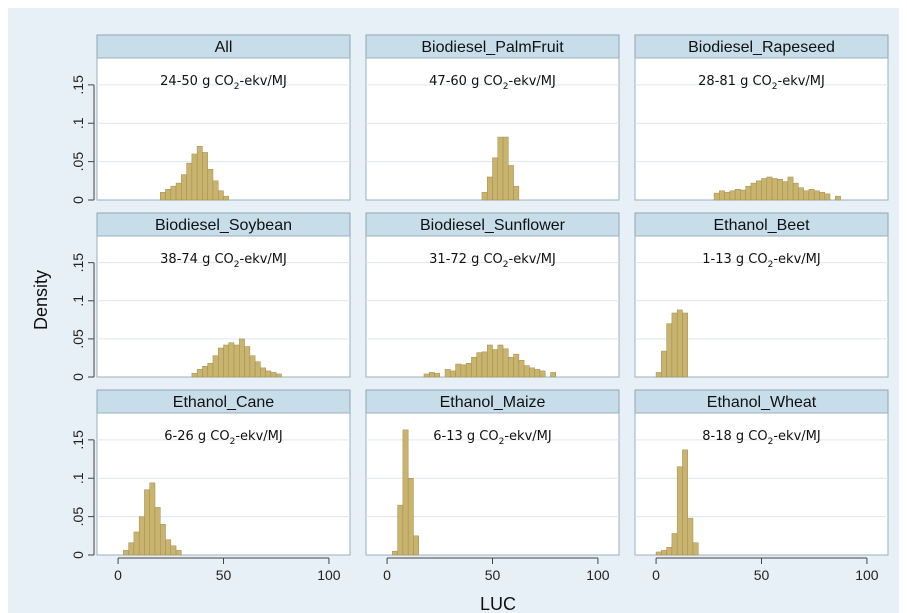  What do you see at coordinates (493, 402) in the screenshot?
I see `panel-title: Ethanol_Maize` at bounding box center [493, 402].